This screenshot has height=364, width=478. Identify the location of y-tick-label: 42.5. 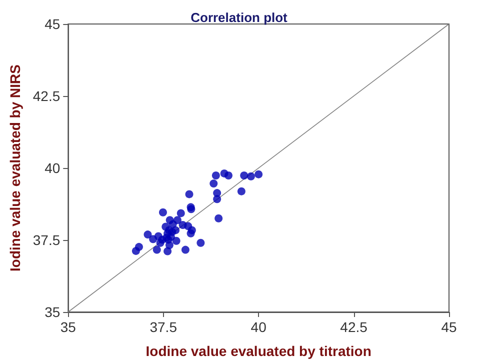
(46, 96).